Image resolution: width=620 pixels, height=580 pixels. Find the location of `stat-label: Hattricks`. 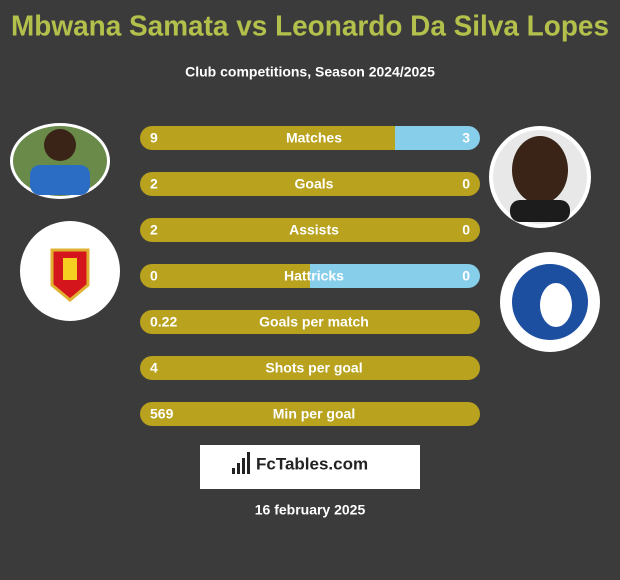

stat-label: Hattricks is located at coordinates (314, 276).